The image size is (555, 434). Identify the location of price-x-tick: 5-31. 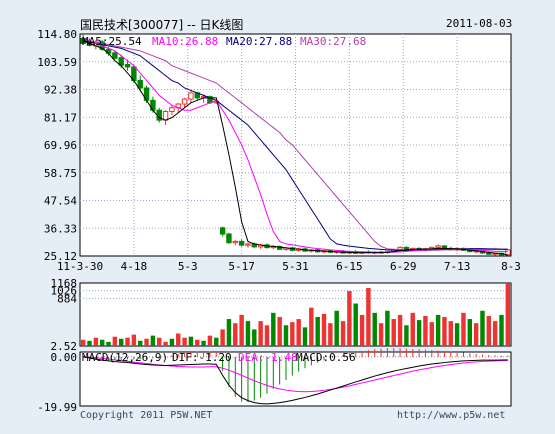
(295, 266).